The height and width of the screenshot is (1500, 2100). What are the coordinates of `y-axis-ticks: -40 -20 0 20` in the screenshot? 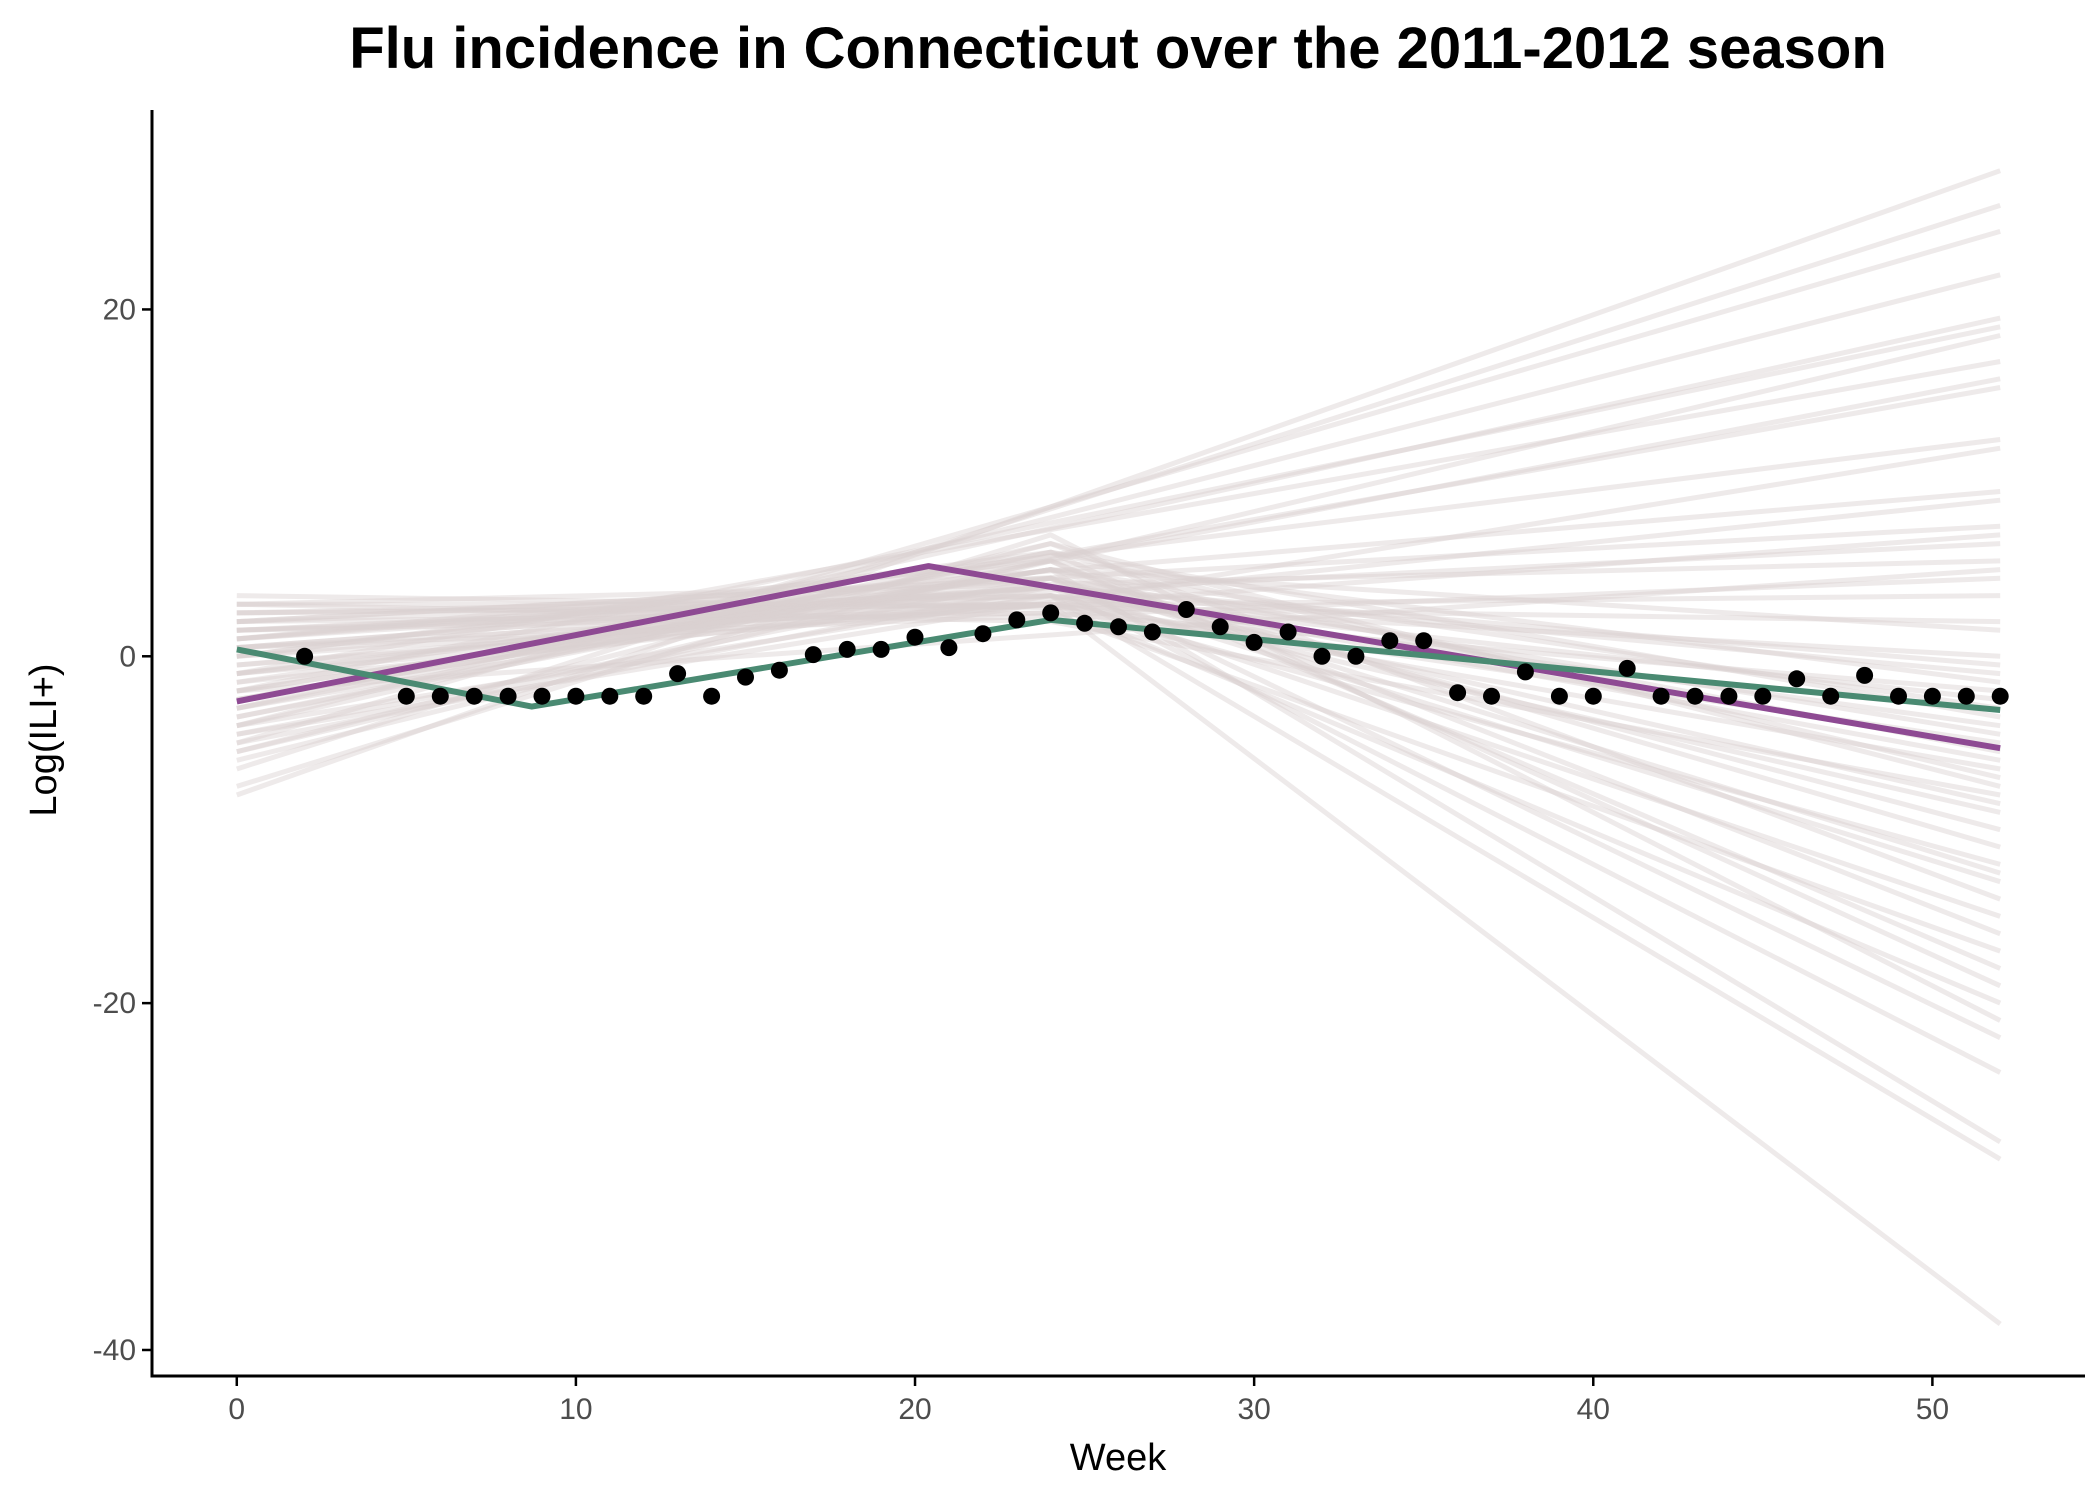 It's located at (122, 830).